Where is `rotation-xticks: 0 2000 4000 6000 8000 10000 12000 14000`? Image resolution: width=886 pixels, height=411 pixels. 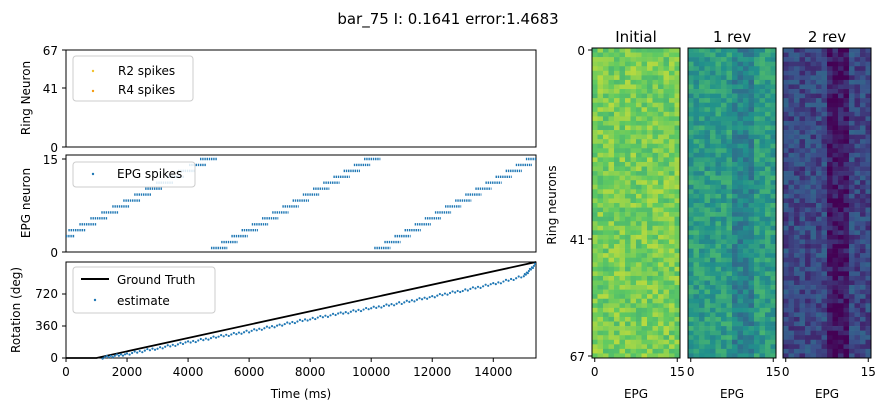
rotation-xticks: 0 2000 4000 6000 8000 10000 12000 14000 is located at coordinates (287, 368).